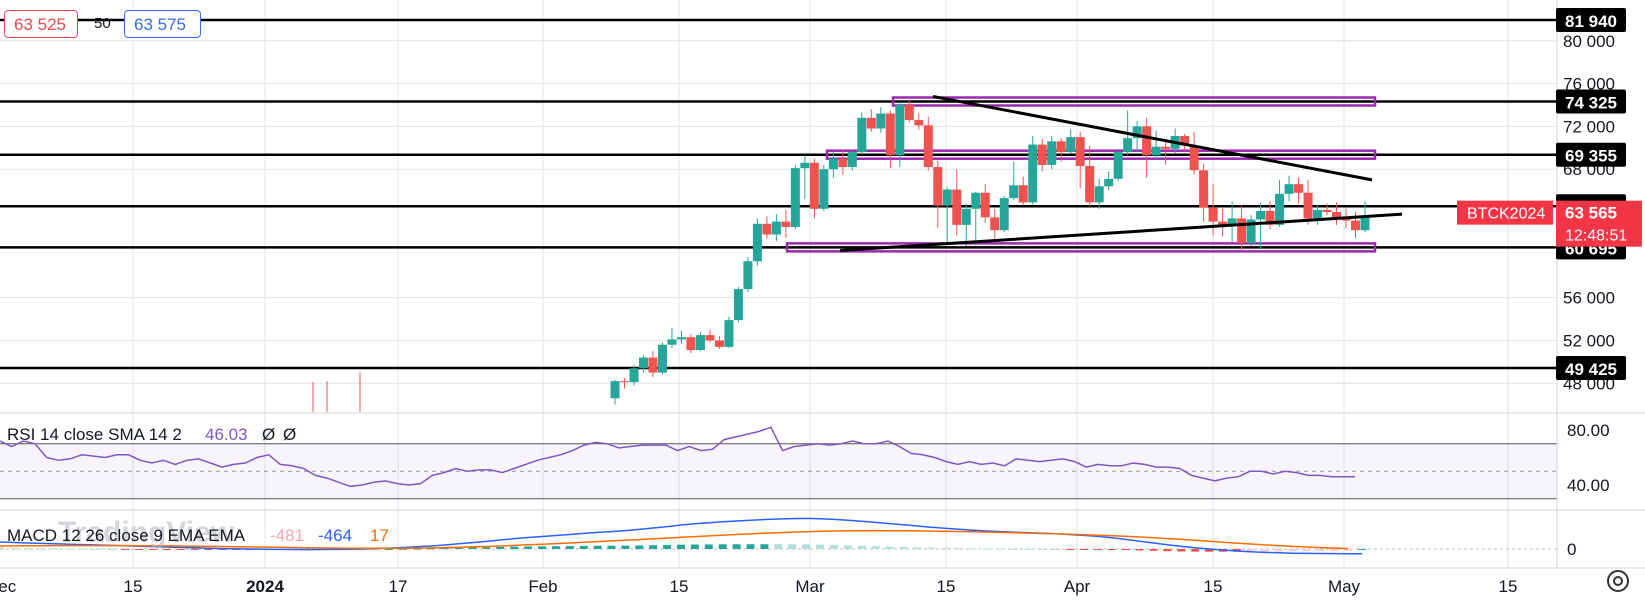 Image resolution: width=1645 pixels, height=606 pixels. I want to click on rsi-value: 46.03, so click(226, 434).